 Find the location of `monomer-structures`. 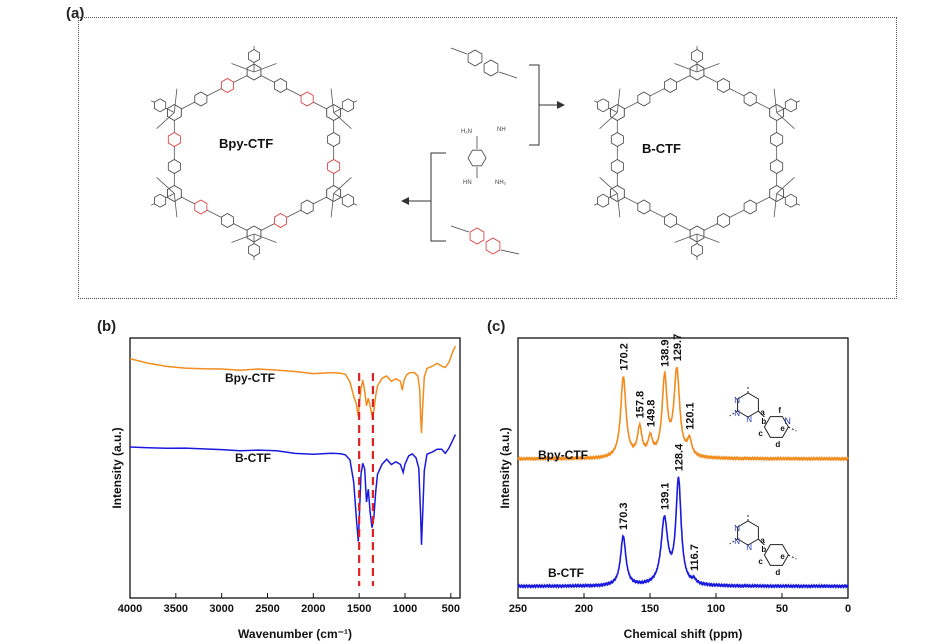

monomer-structures is located at coordinates (485, 151).